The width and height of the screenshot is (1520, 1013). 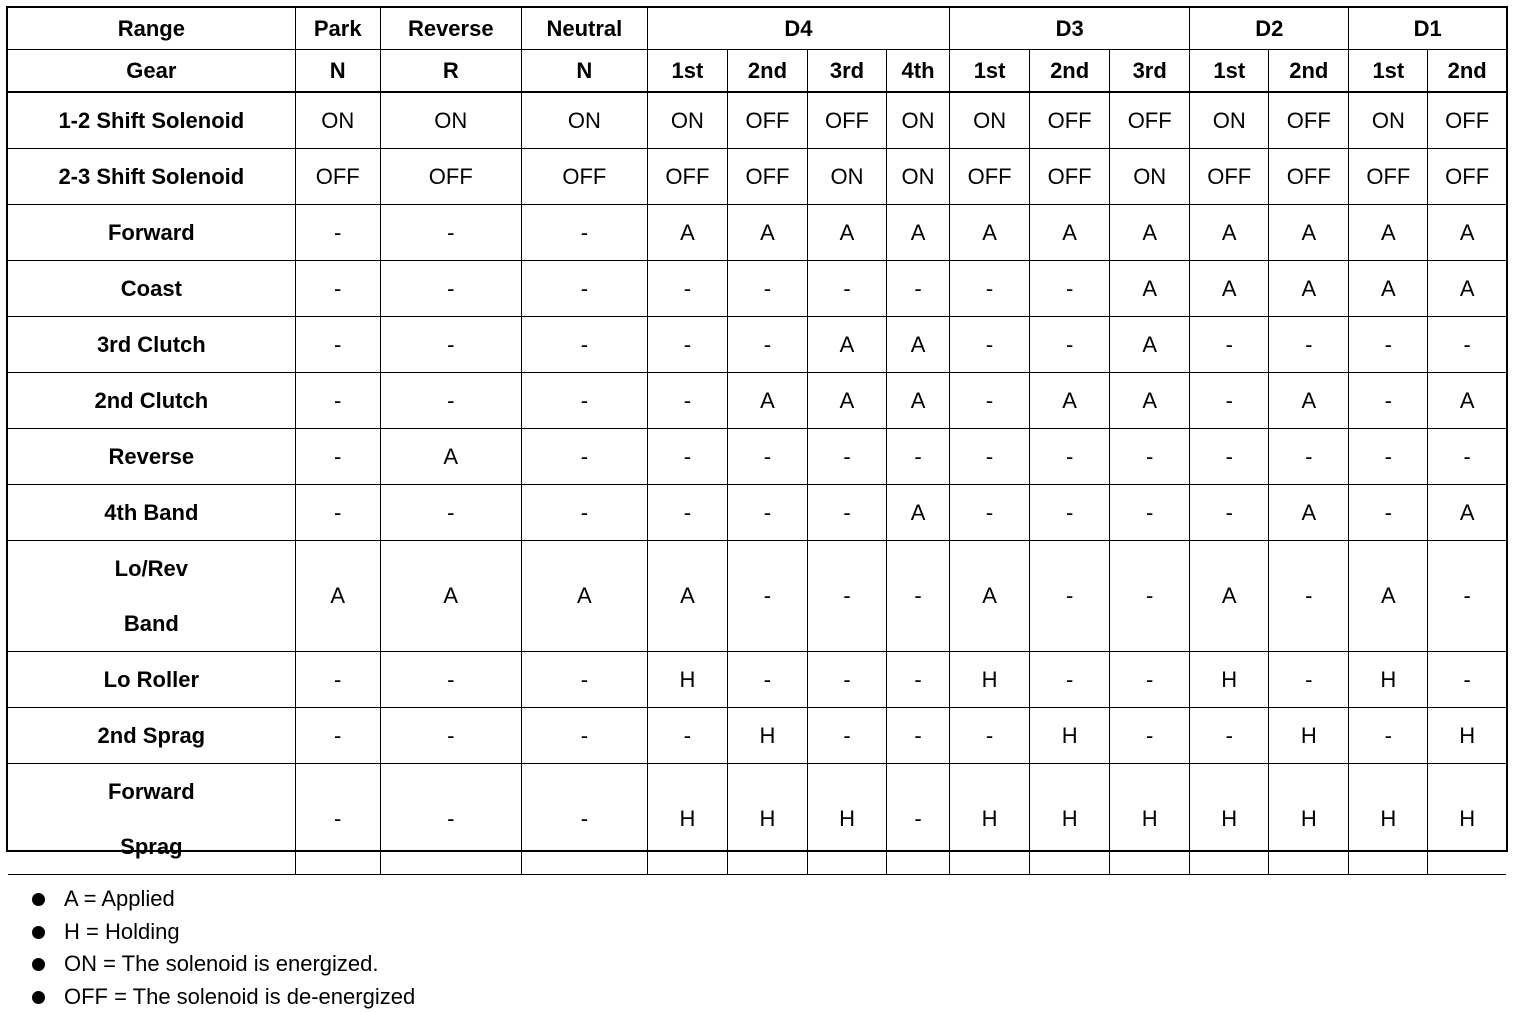 What do you see at coordinates (151, 344) in the screenshot?
I see `label-line: 3rd Clutch` at bounding box center [151, 344].